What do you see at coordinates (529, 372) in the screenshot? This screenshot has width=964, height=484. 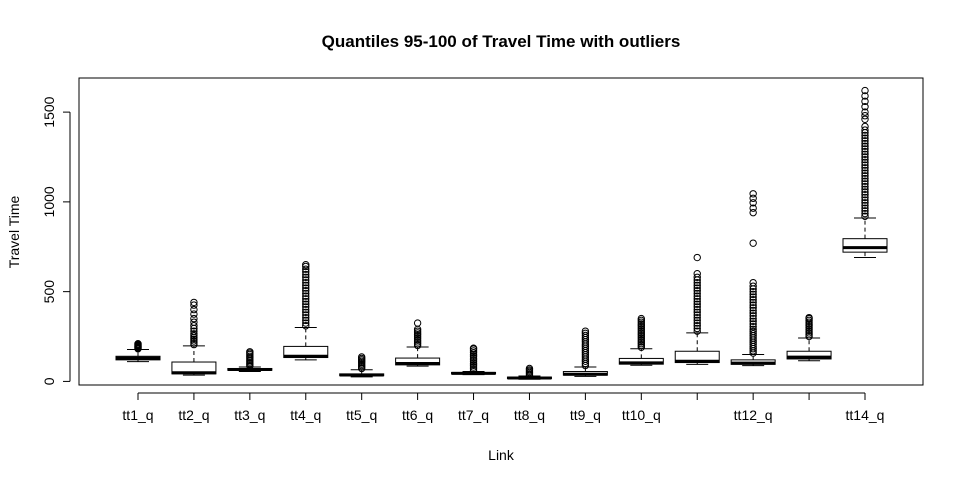 I see `box-tt8_q` at bounding box center [529, 372].